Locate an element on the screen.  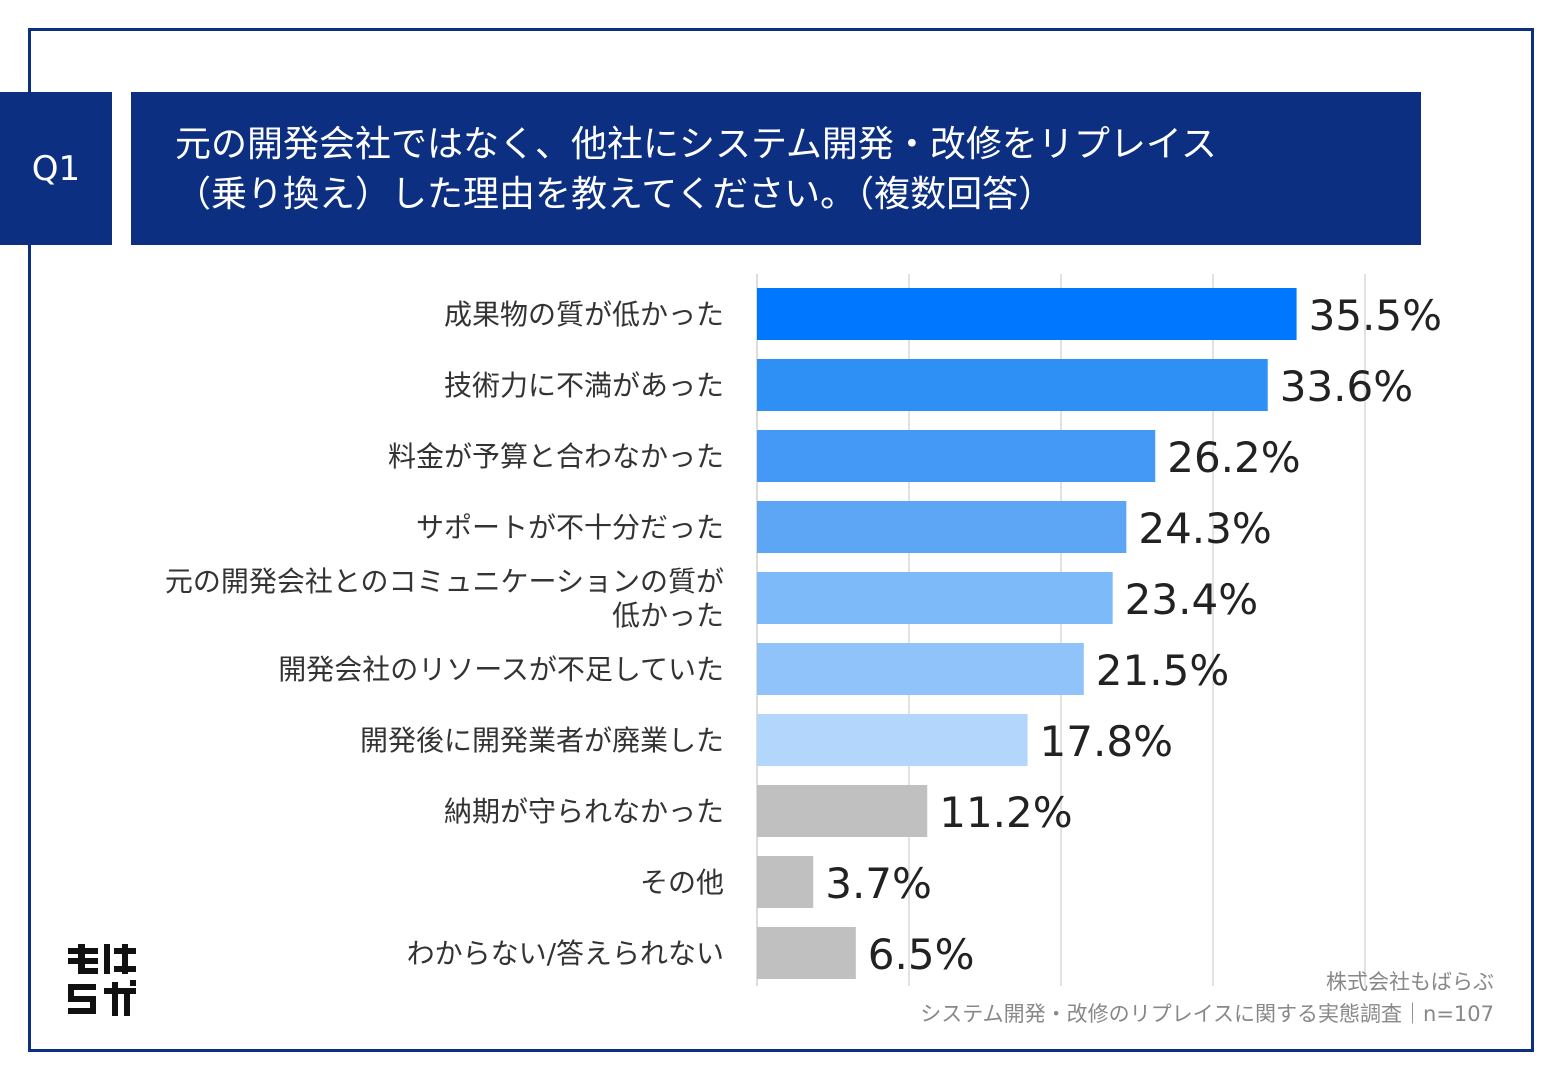
bar-value-label: 23.4% is located at coordinates (1191, 599).